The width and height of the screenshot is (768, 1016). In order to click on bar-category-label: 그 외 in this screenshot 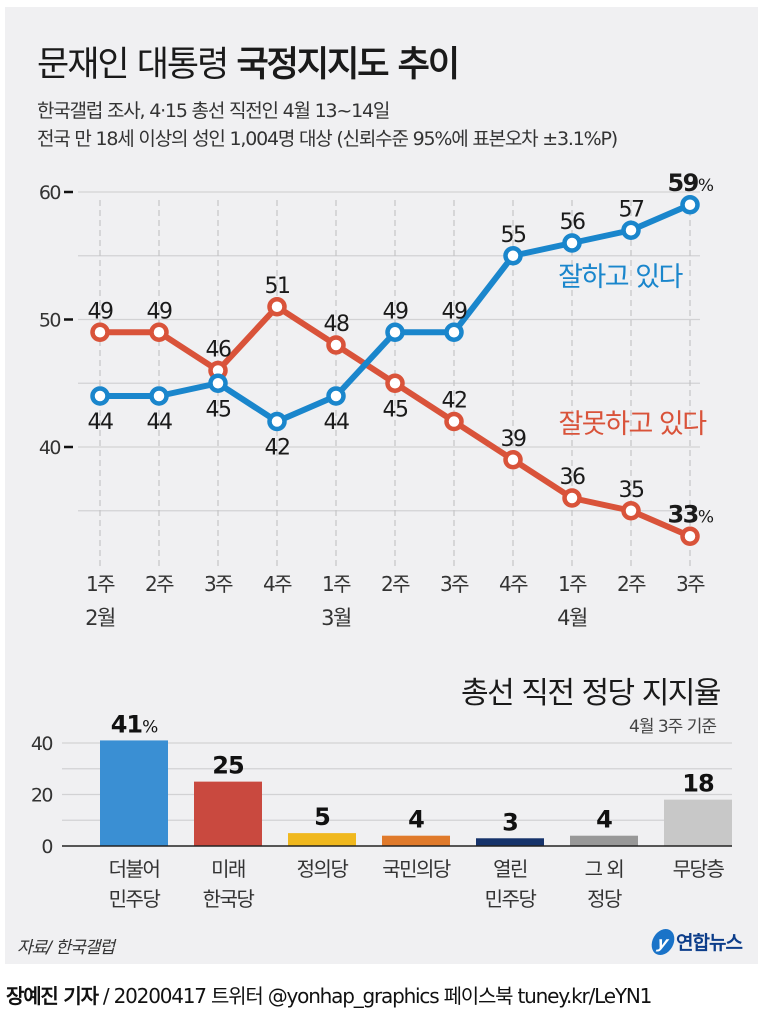, I will do `click(604, 869)`.